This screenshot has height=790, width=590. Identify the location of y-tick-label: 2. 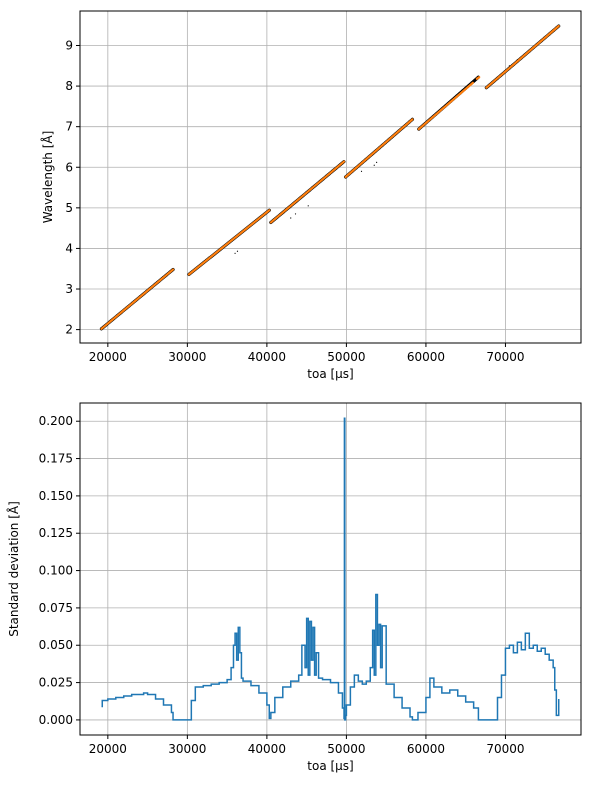
(69, 330).